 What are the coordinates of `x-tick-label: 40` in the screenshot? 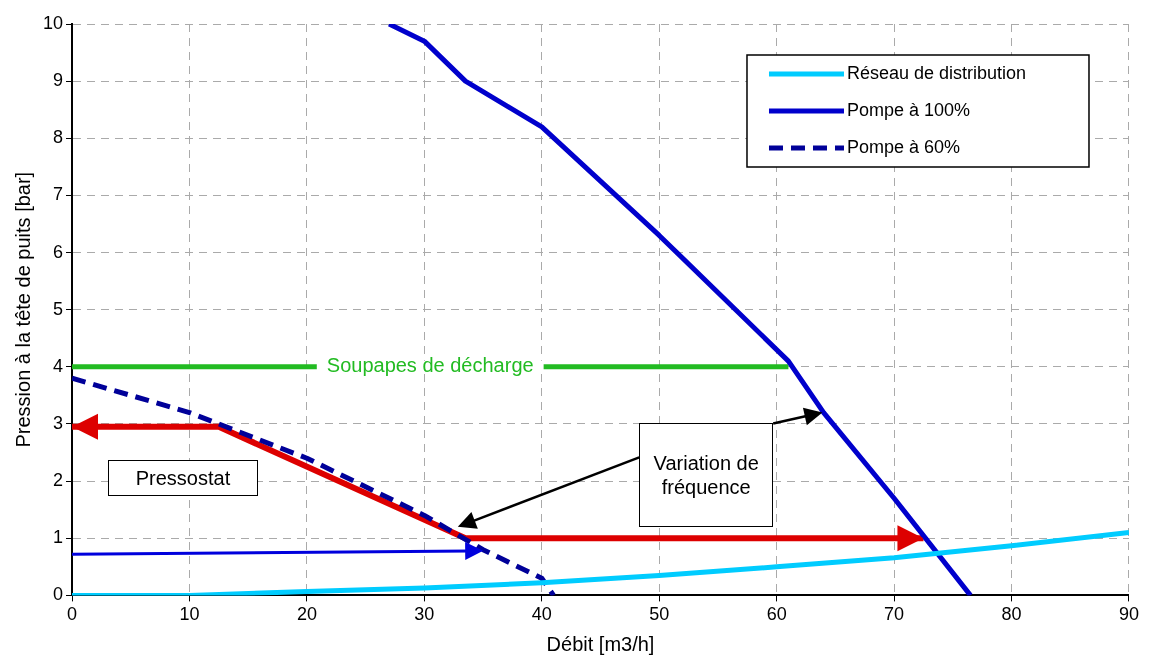 It's located at (541, 614).